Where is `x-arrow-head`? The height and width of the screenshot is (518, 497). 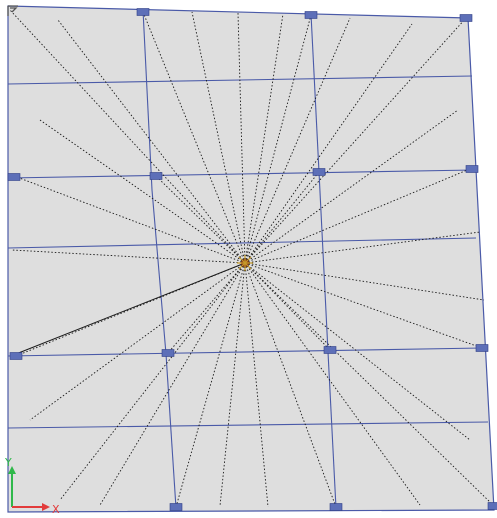 x-arrow-head is located at coordinates (46, 507).